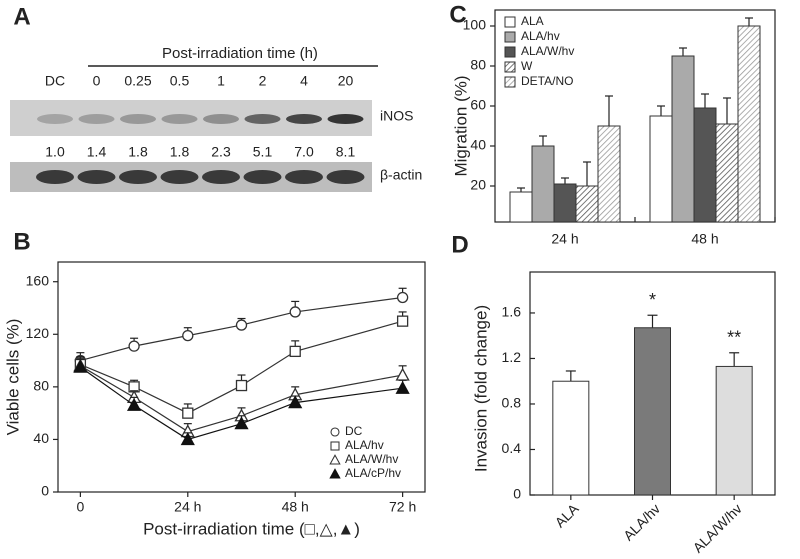 This screenshot has width=800, height=559. I want to click on row-label: iNOS, so click(396, 116).